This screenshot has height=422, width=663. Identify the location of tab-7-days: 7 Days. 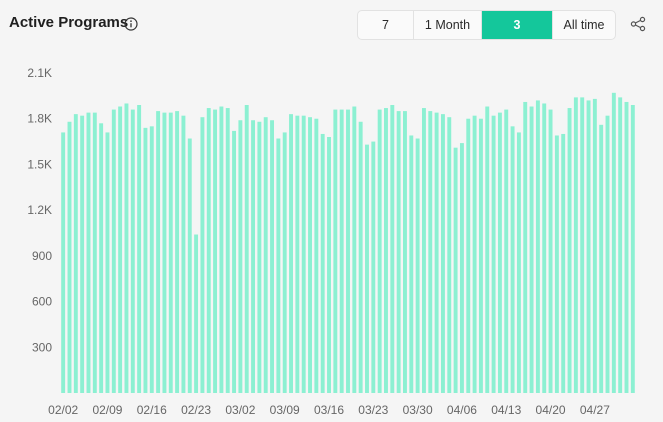
(386, 25).